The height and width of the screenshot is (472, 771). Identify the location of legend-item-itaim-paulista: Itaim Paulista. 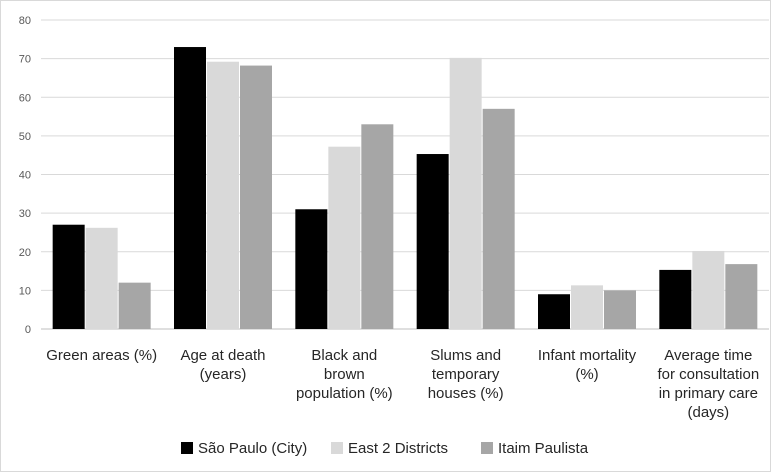
(535, 448).